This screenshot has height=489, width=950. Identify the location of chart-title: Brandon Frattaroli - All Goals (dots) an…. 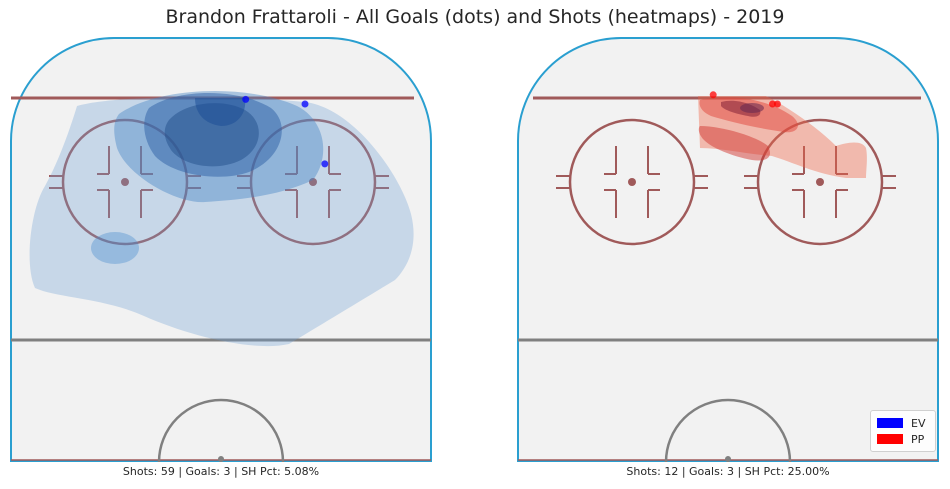
(475, 17).